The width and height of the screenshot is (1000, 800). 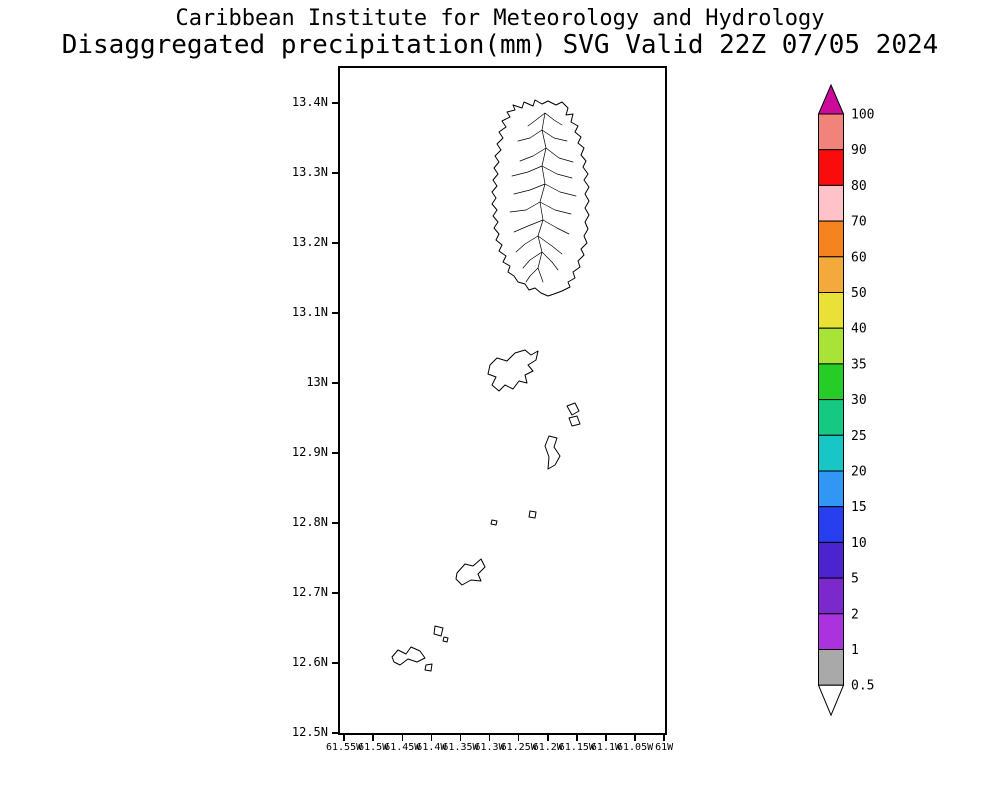 I want to click on colorbar-label: 70, so click(x=859, y=222).